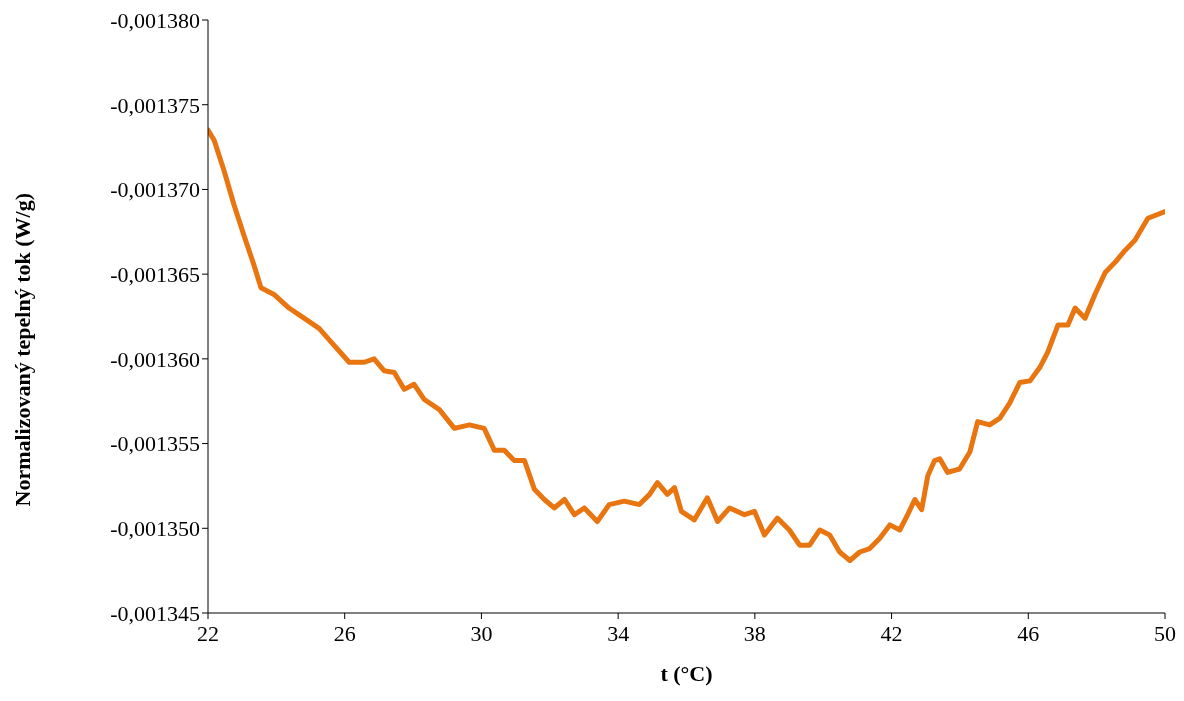 The image size is (1184, 701). I want to click on x-tick-label: 46, so click(1028, 633).